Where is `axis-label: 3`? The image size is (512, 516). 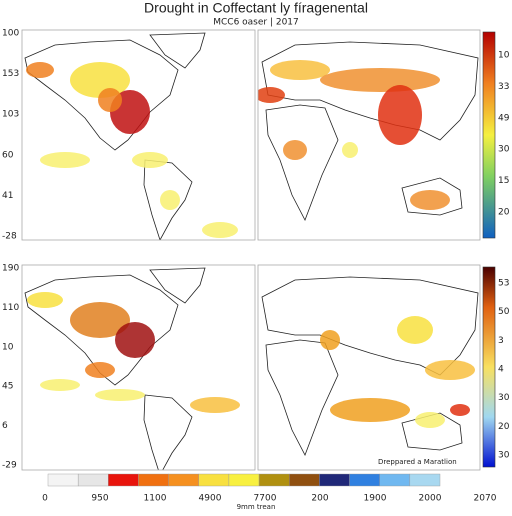 axis-label: 3 is located at coordinates (501, 341).